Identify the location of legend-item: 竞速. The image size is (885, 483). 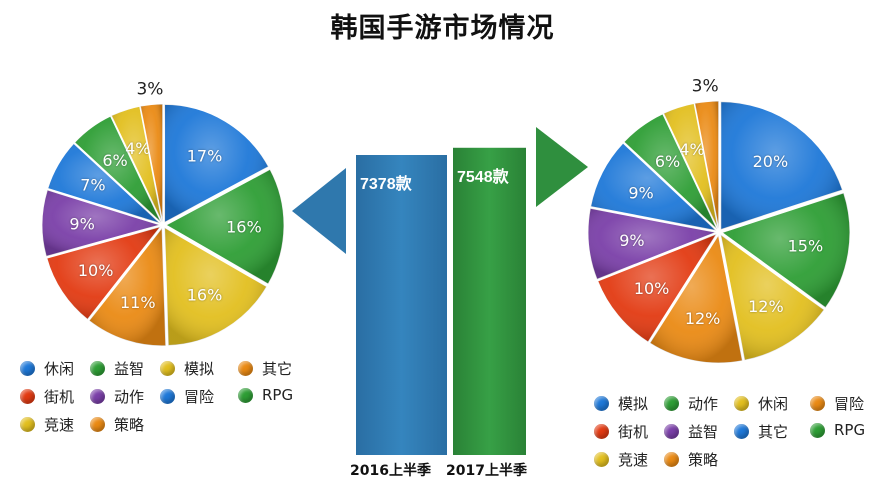
(47, 424).